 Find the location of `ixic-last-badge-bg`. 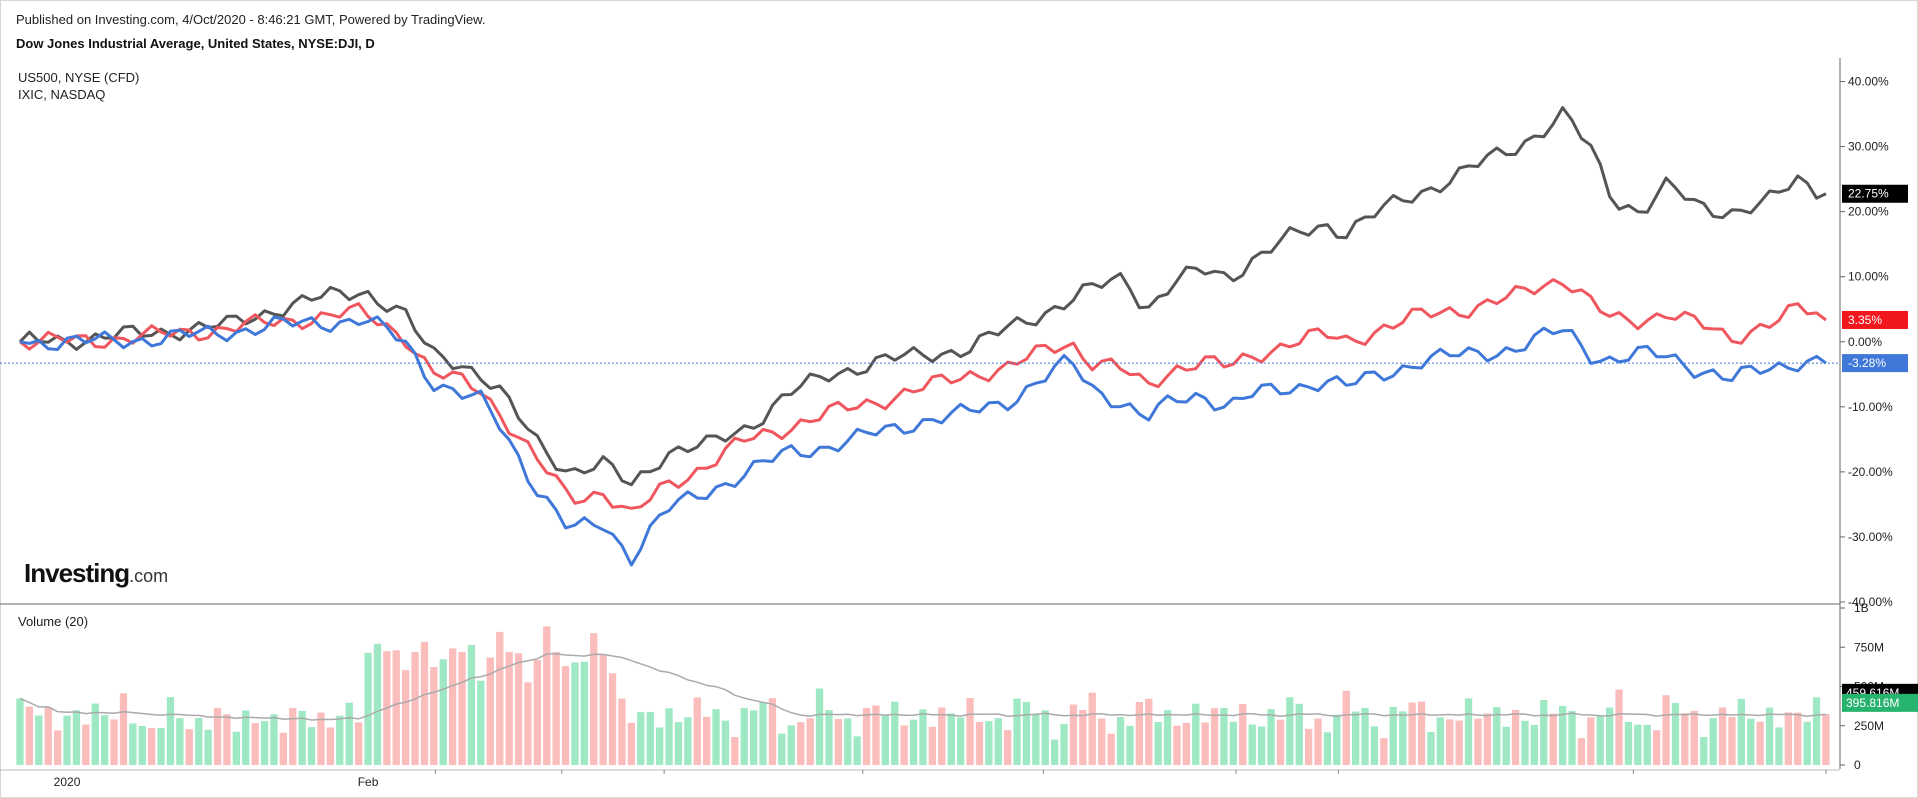

ixic-last-badge-bg is located at coordinates (1875, 193).